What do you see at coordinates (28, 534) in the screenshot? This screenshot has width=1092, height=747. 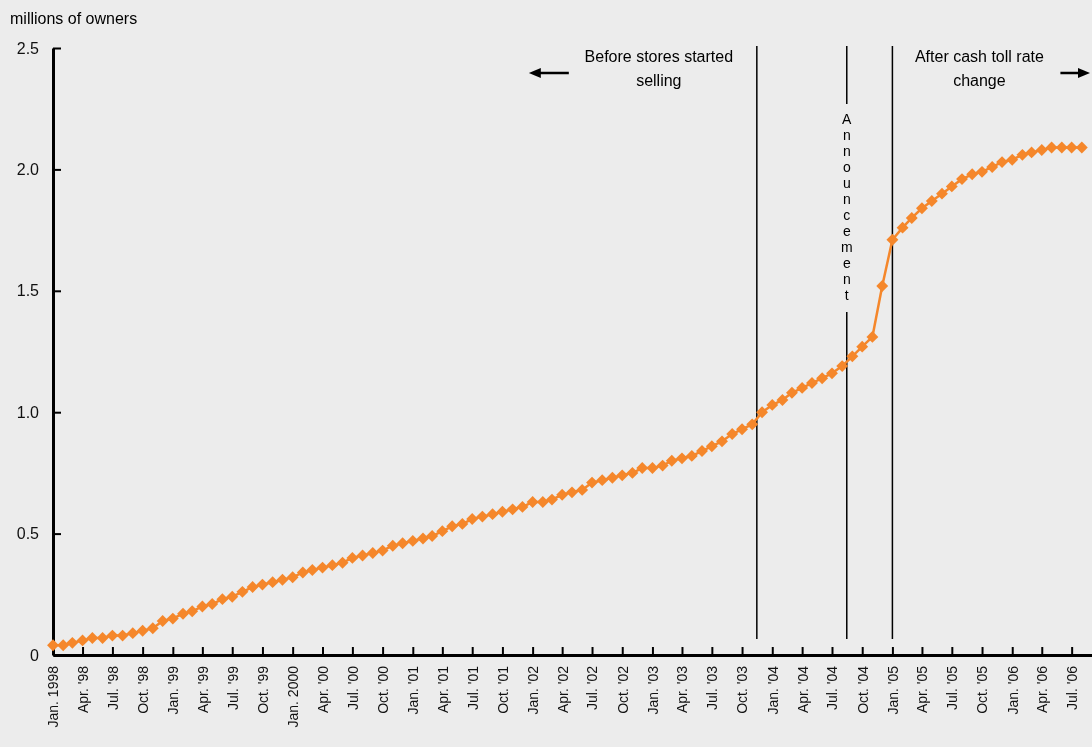 I see `y-tick-label: 0.5` at bounding box center [28, 534].